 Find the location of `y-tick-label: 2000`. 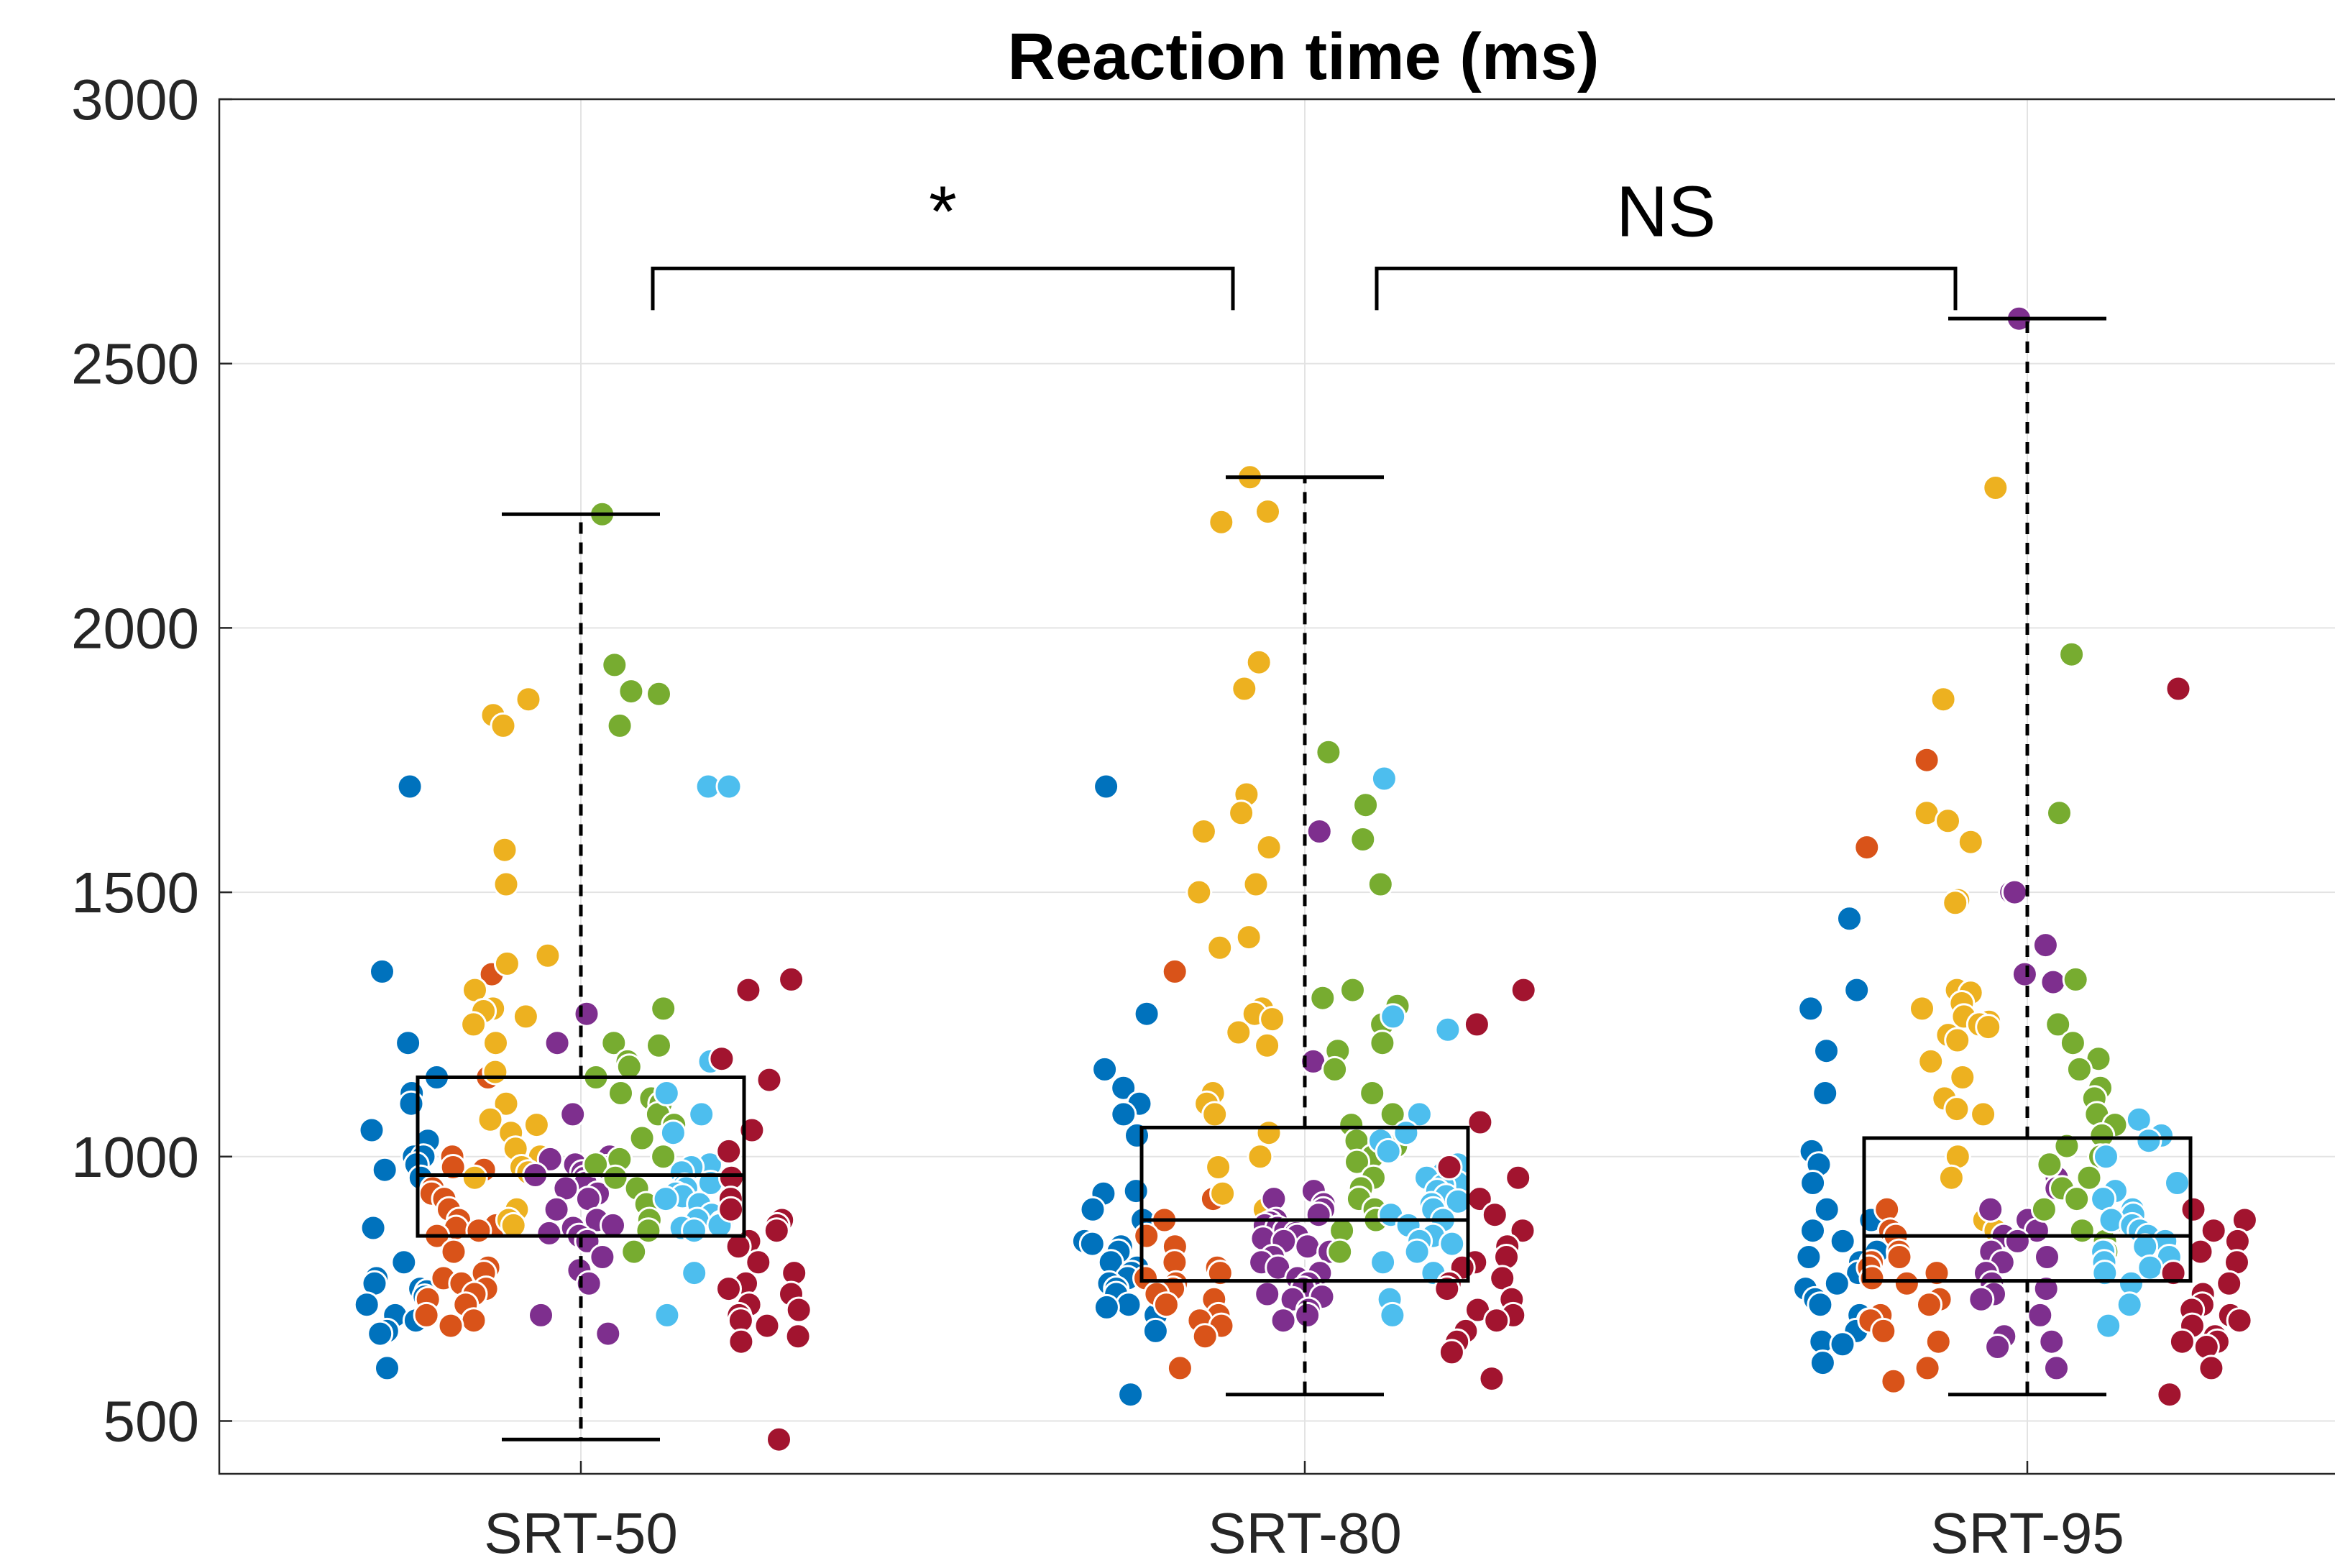

y-tick-label: 2000 is located at coordinates (135, 628).